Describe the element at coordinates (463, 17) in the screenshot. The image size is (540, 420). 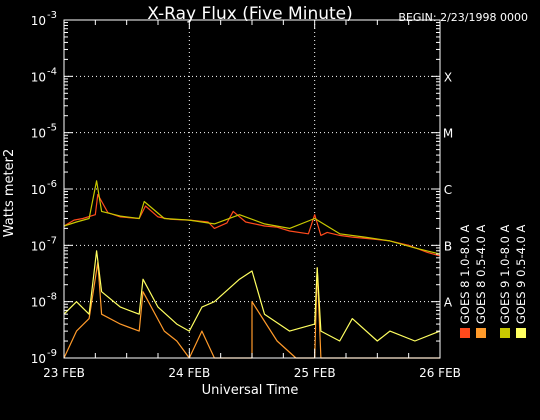
I see `begin-timestamp: BEGIN: 2/23/1998 0000` at that location.